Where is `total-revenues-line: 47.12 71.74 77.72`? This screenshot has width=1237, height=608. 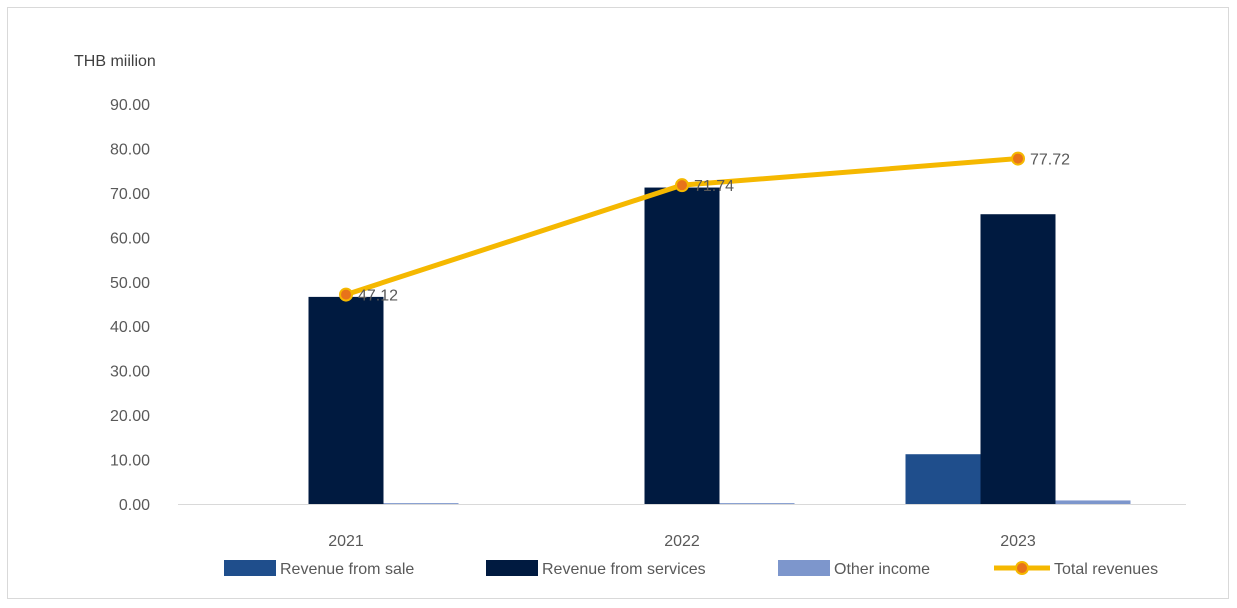
total-revenues-line: 47.12 71.74 77.72 is located at coordinates (704, 228).